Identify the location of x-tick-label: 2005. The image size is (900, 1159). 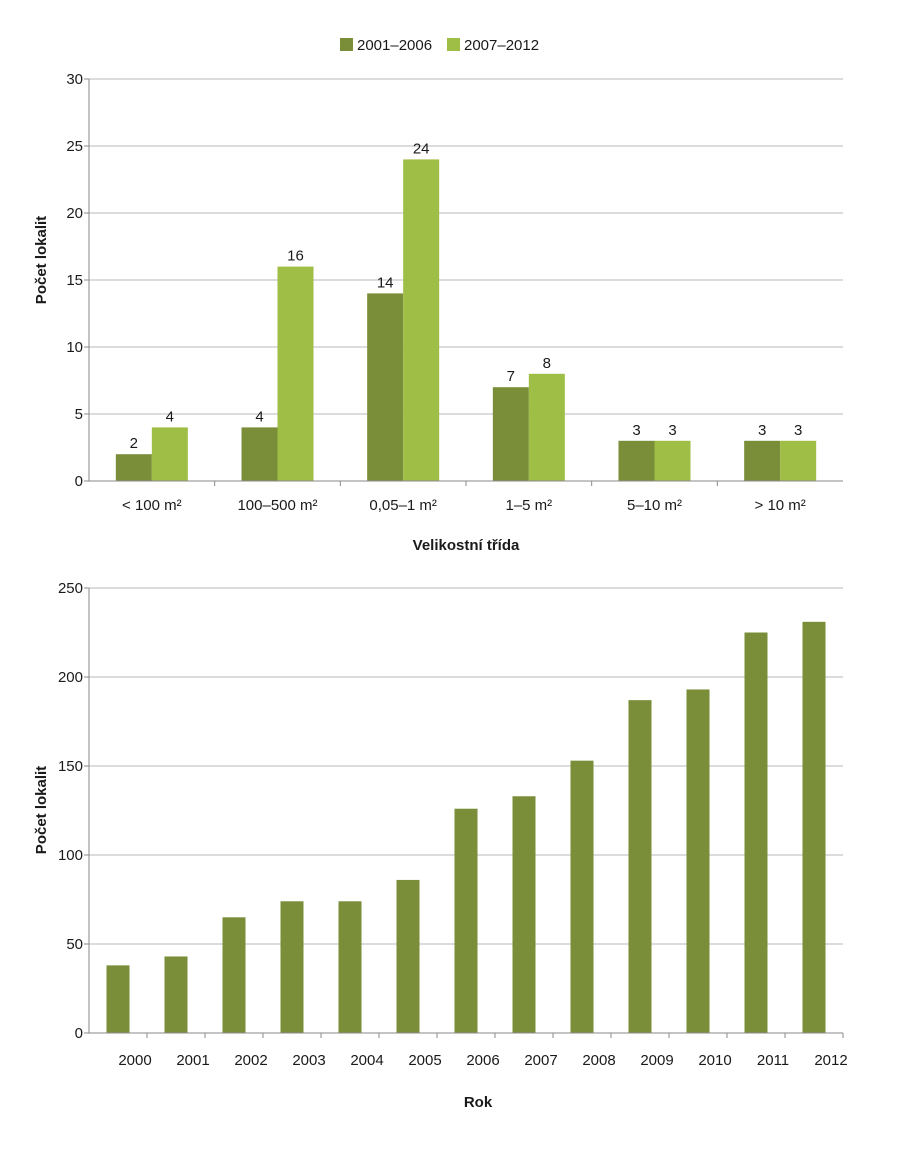
(424, 1060).